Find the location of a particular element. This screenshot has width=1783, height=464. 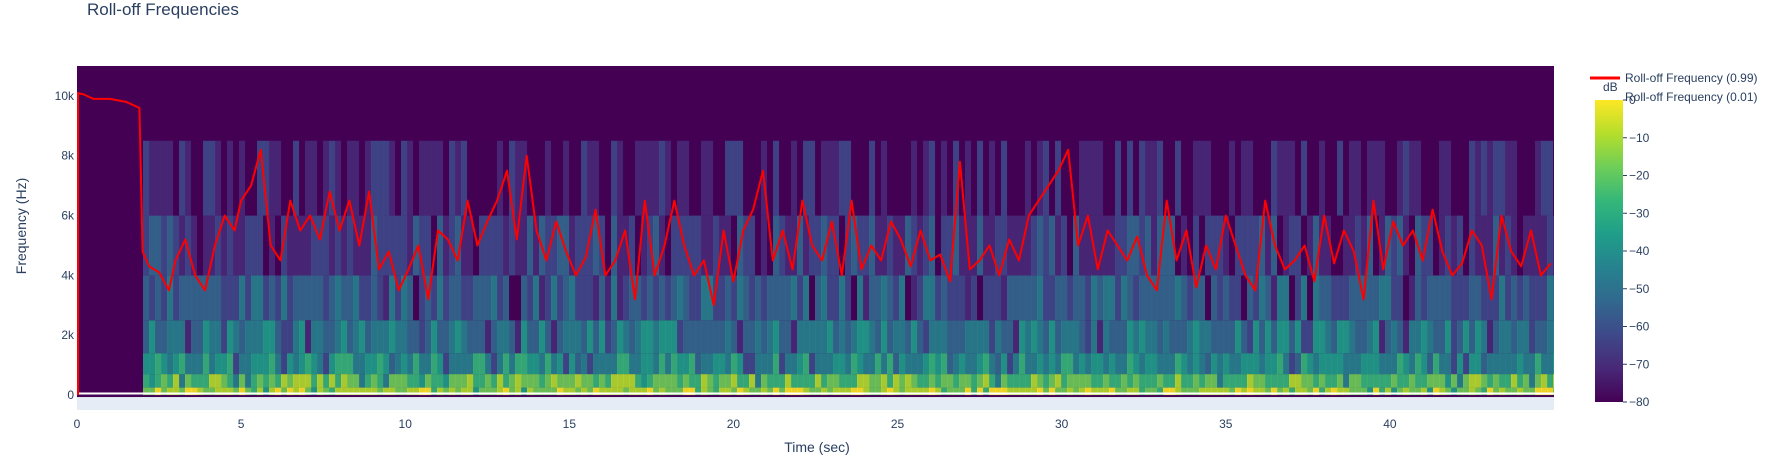

x-tick-label: 20 is located at coordinates (734, 424).